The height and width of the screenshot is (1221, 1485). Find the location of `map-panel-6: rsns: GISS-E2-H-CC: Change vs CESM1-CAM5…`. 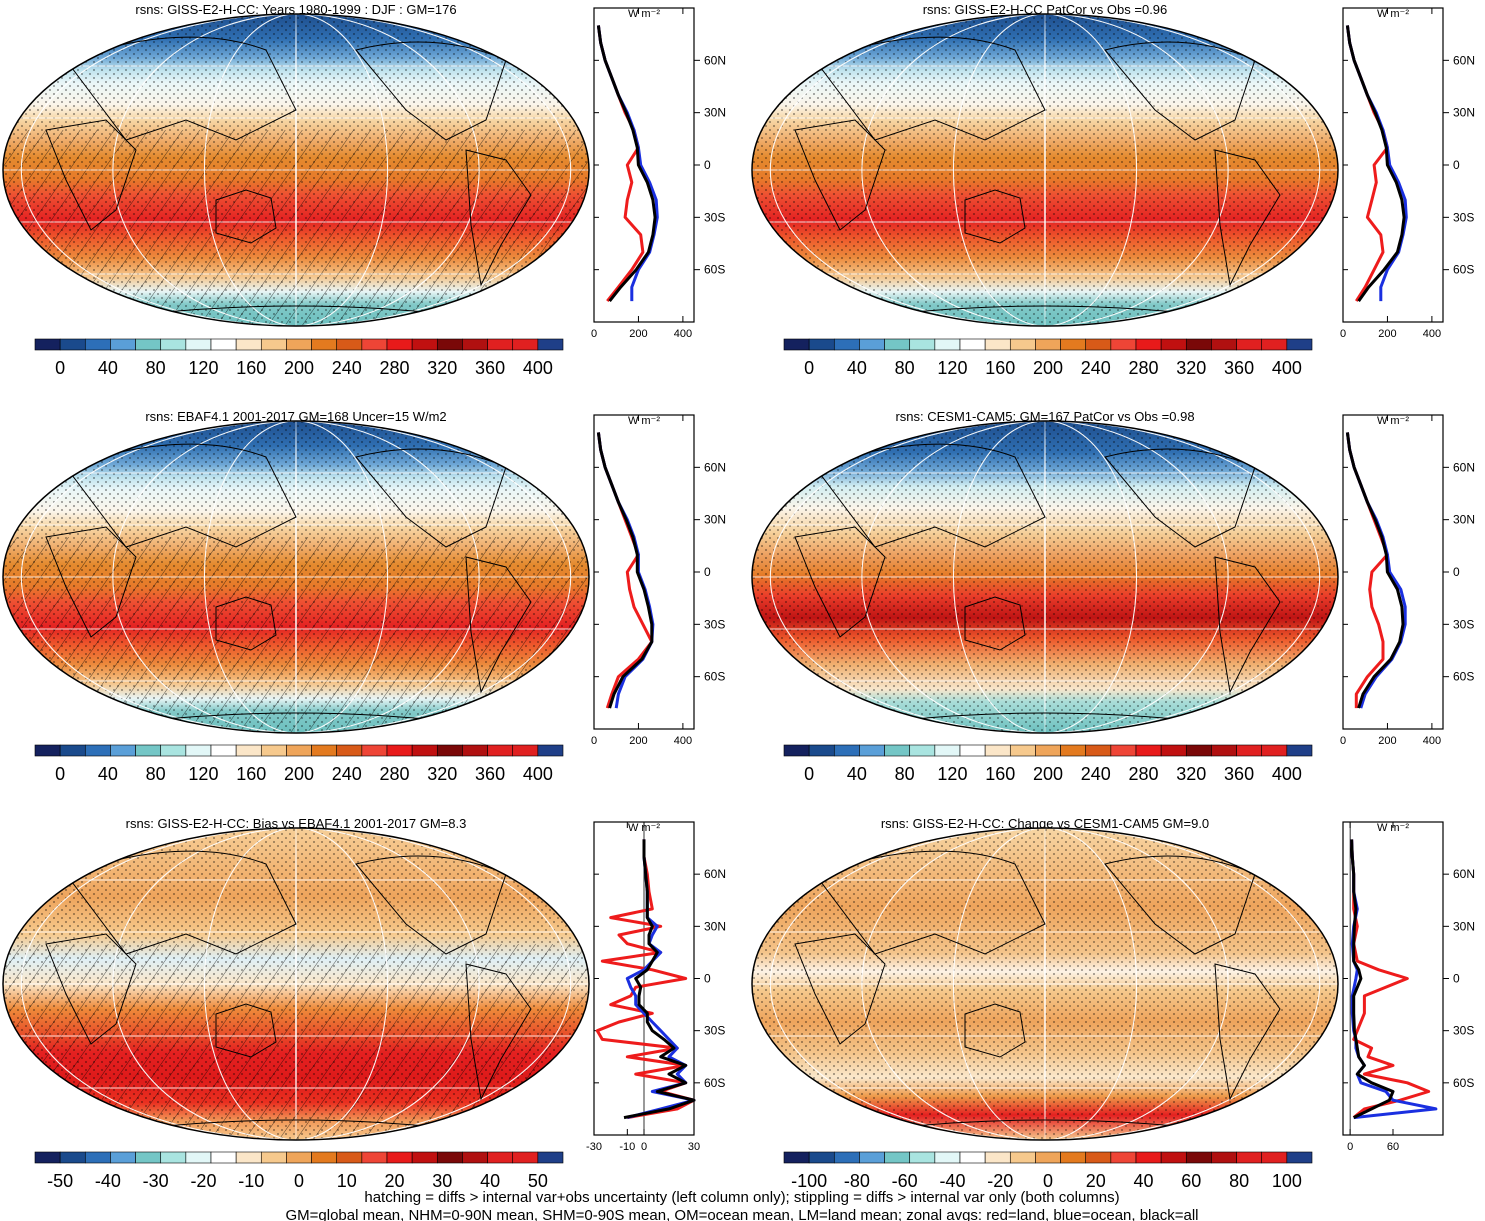

map-panel-6: rsns: GISS-E2-H-CC: Change vs CESM1-CAM5… is located at coordinates (1113, 1003).